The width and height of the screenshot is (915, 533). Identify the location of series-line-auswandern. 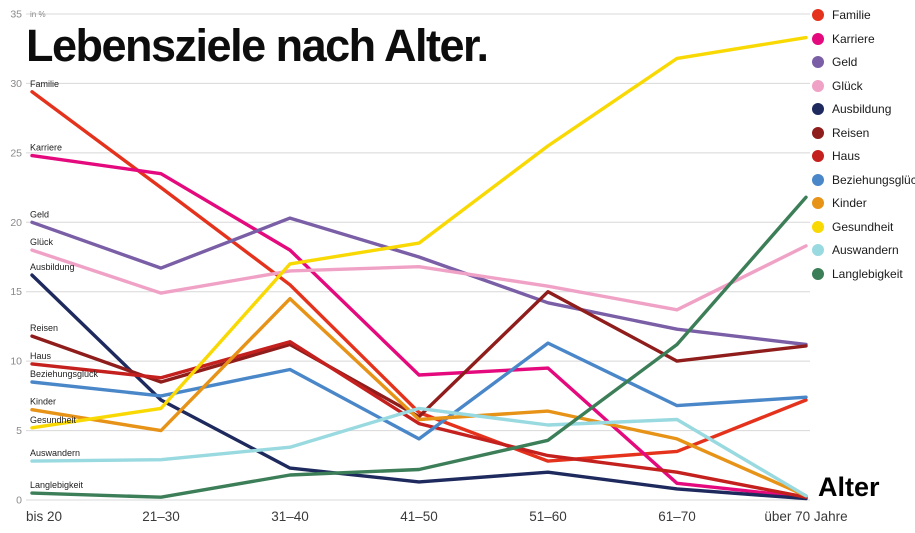
(419, 452).